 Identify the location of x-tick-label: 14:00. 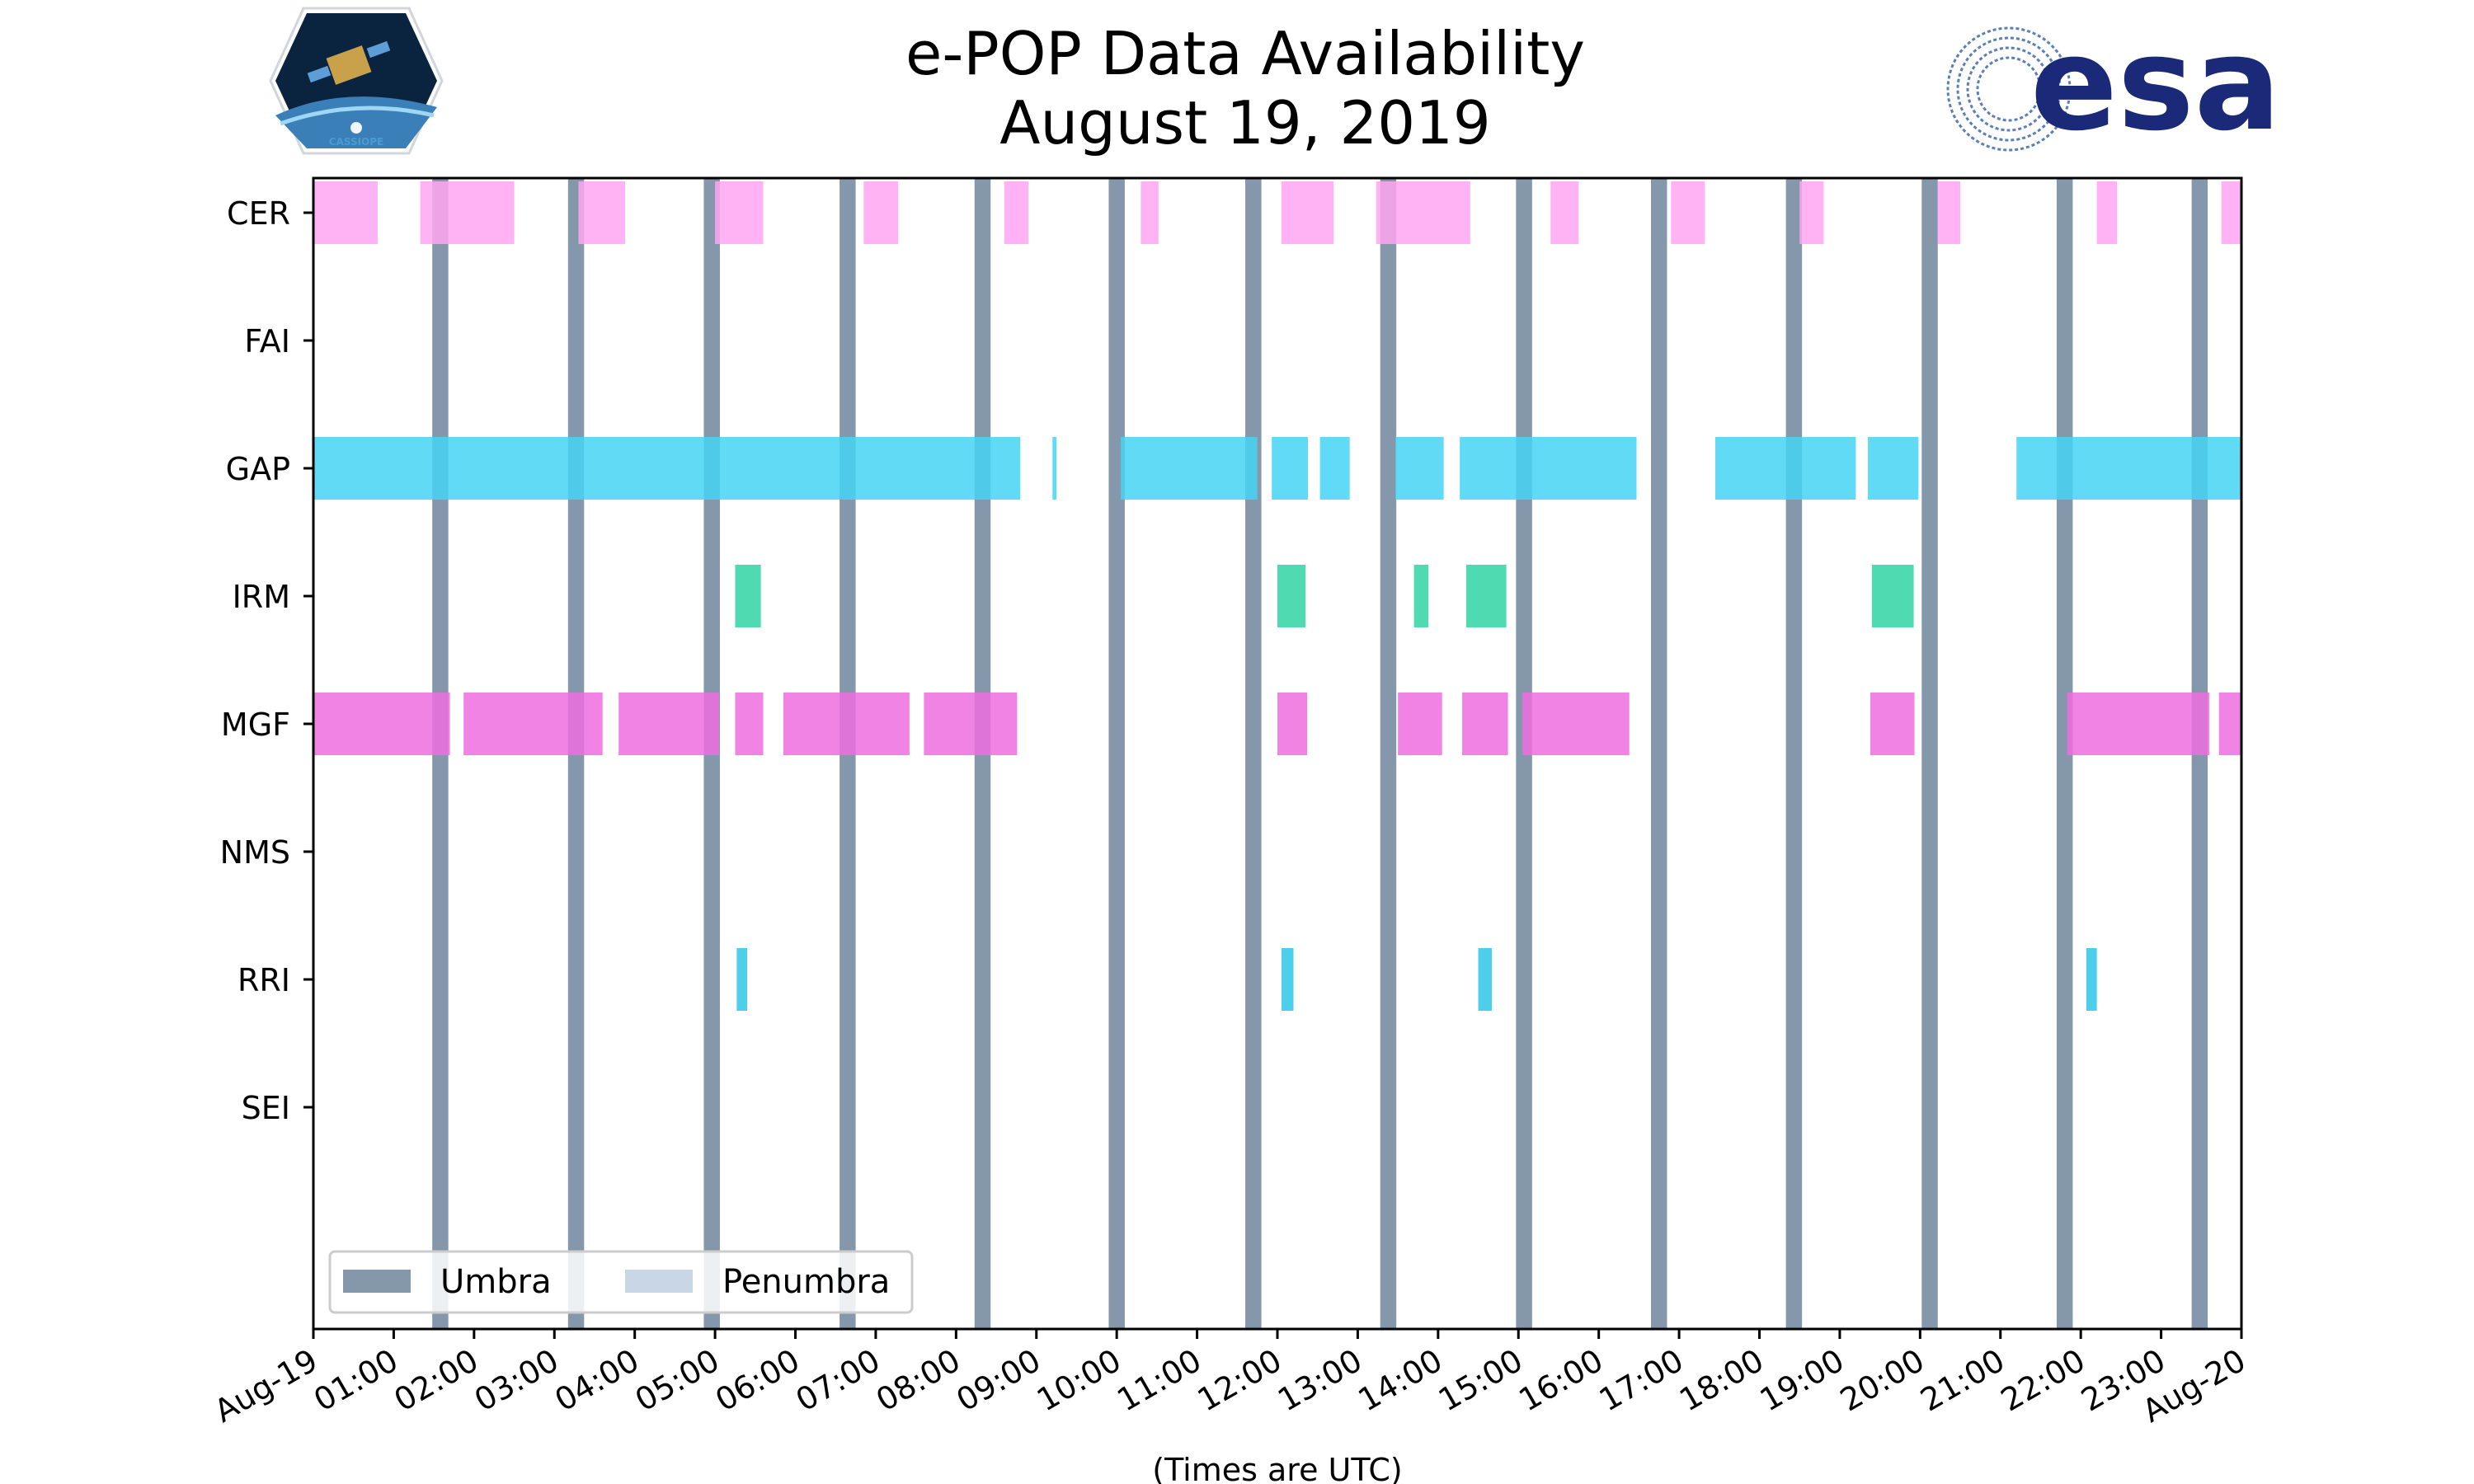
(1400, 1380).